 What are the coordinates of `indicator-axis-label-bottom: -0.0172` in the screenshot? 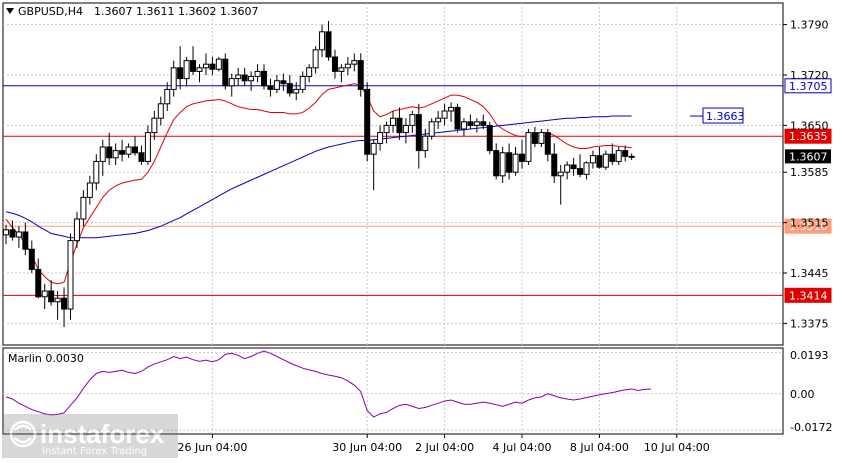 It's located at (811, 427).